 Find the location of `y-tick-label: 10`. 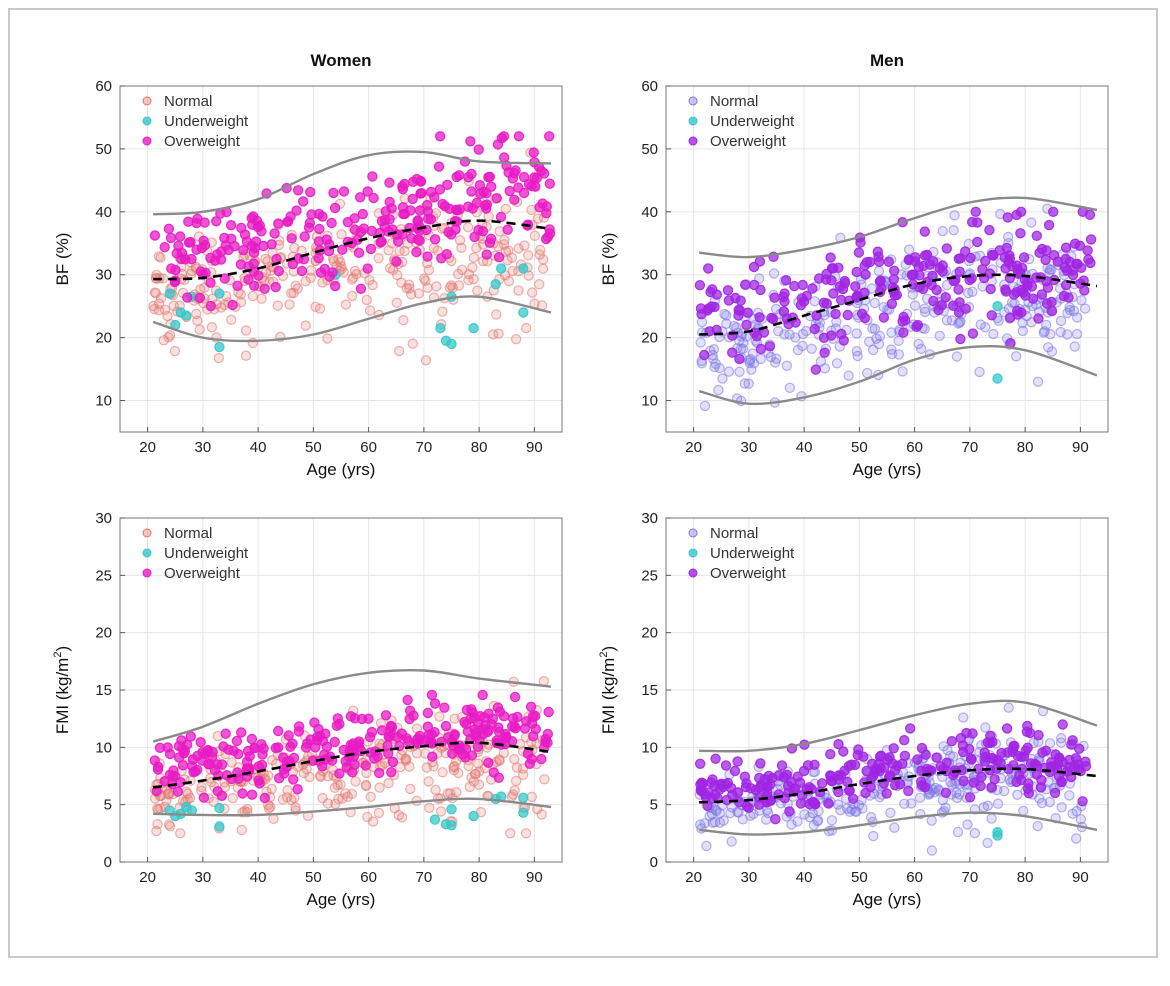

y-tick-label: 10 is located at coordinates (103, 401).